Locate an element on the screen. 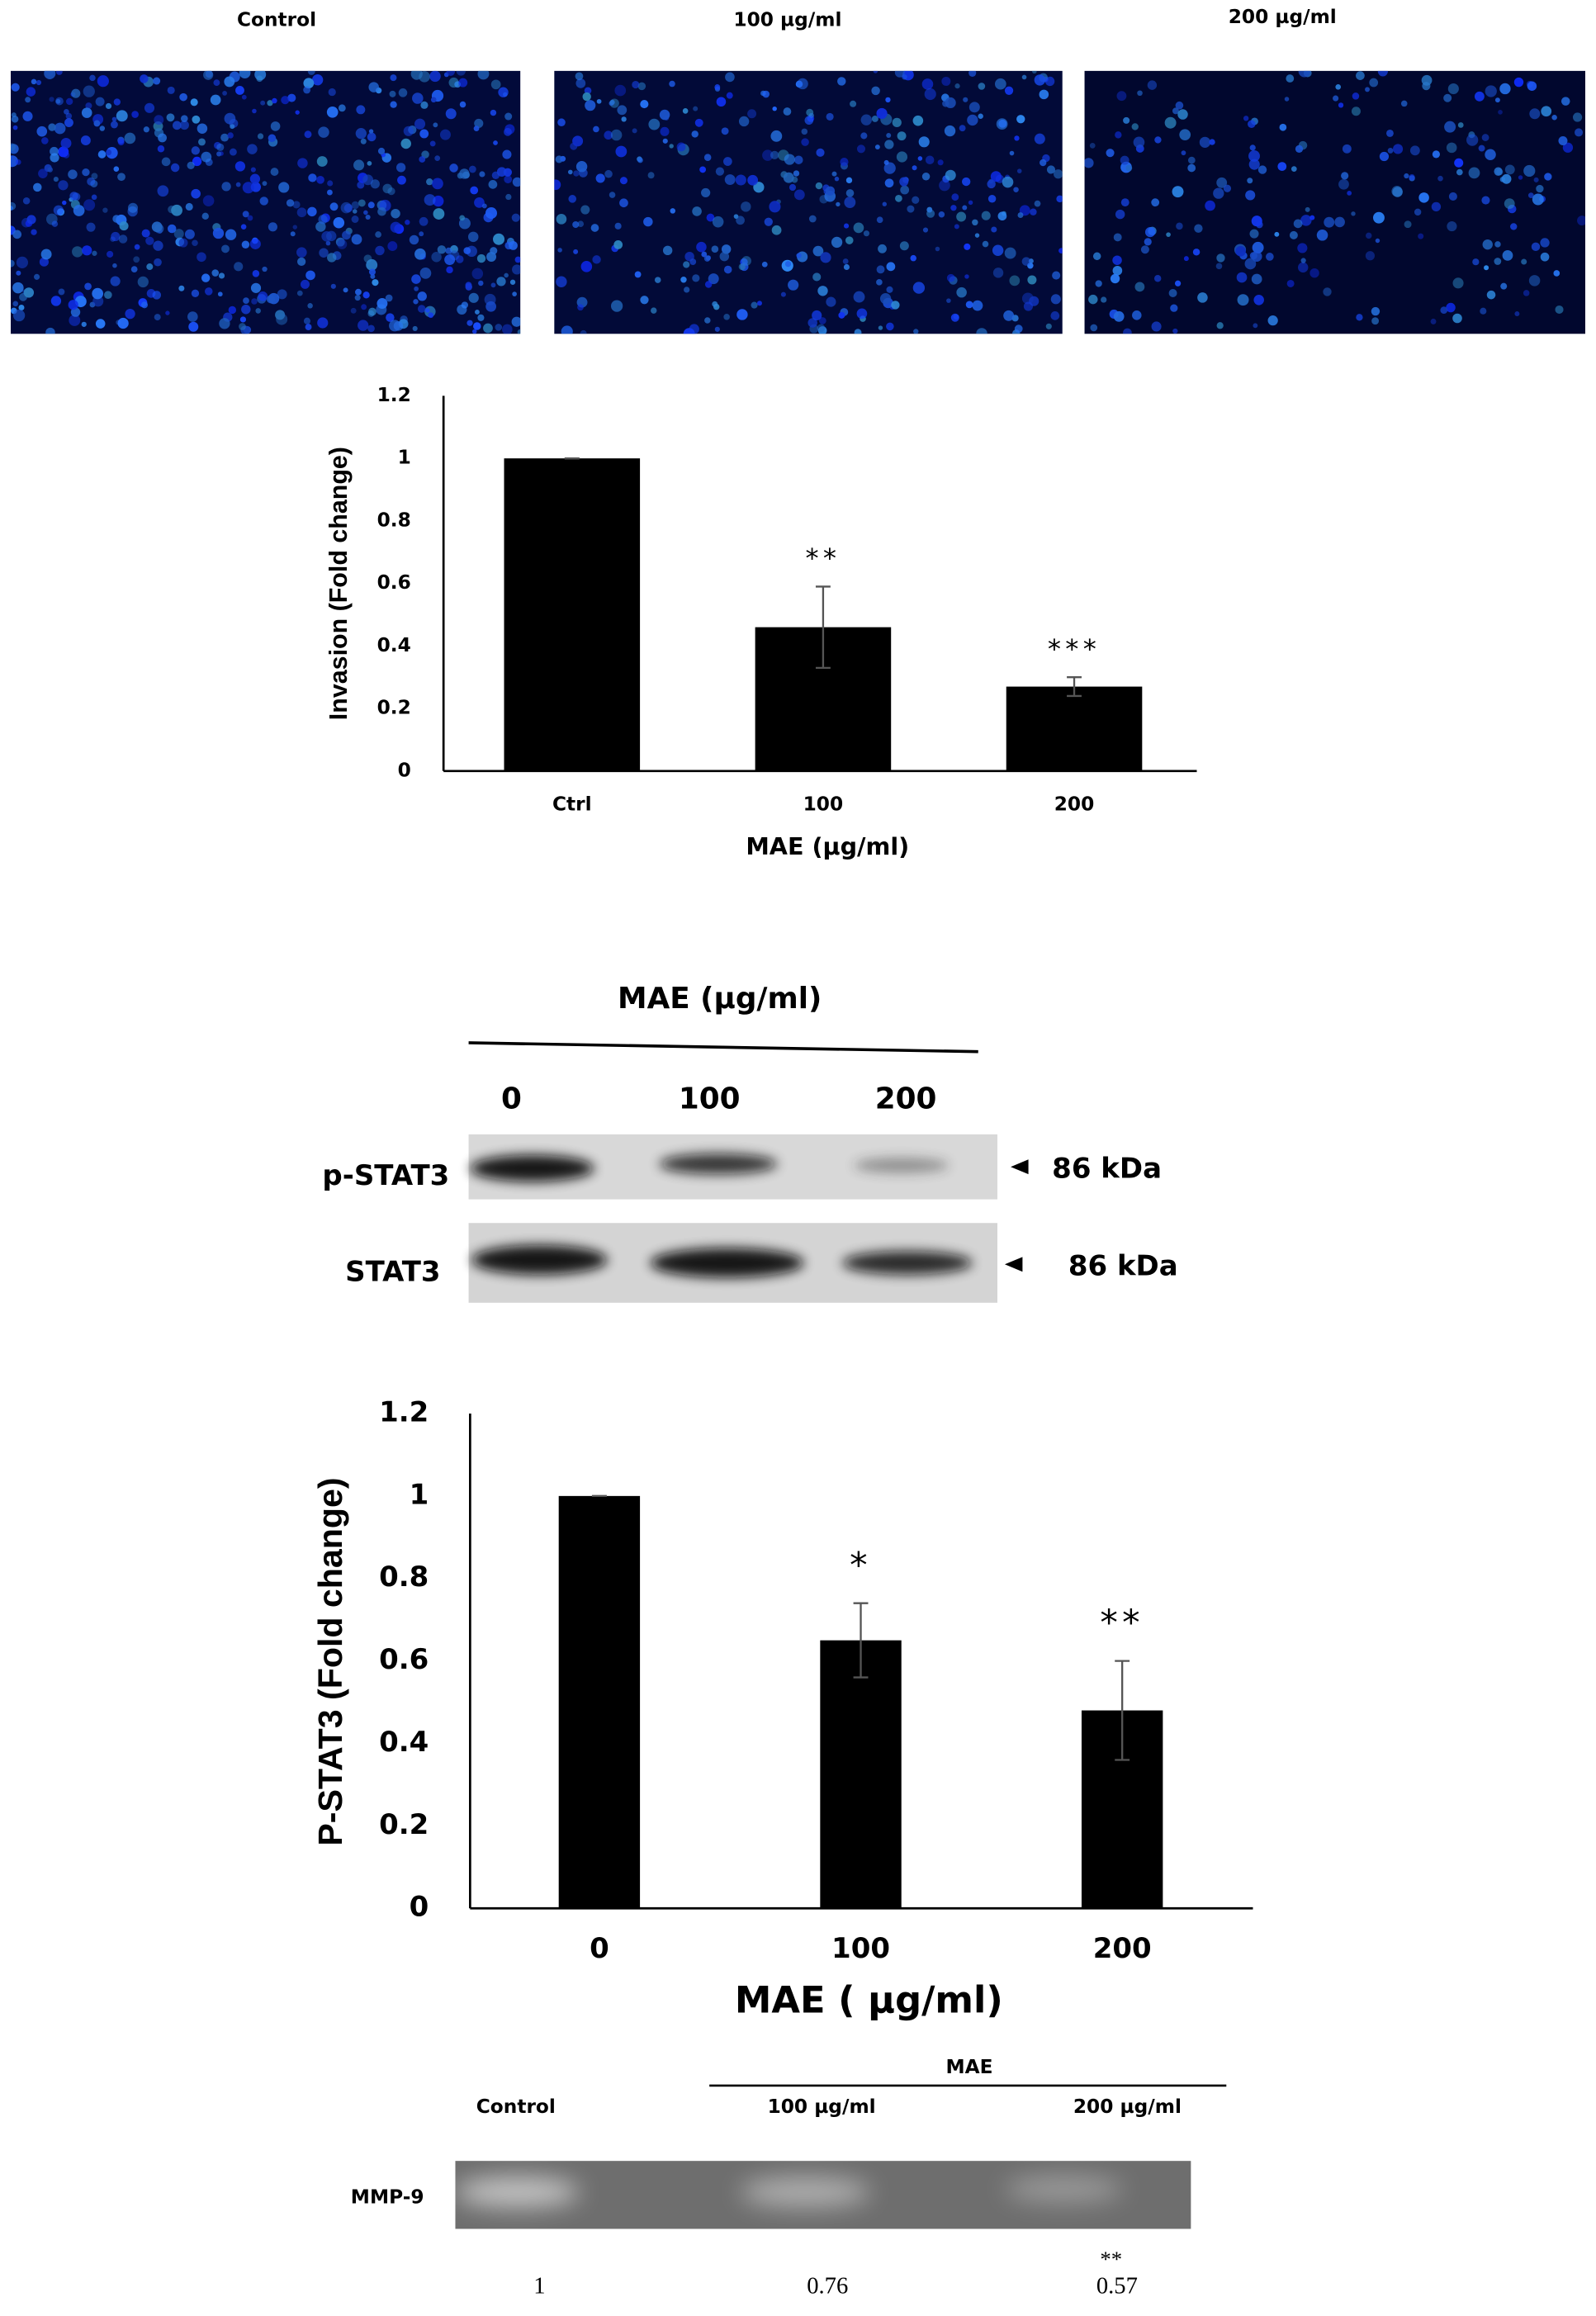 The height and width of the screenshot is (2316, 1596). y-tick-label: 0.4 is located at coordinates (394, 645).